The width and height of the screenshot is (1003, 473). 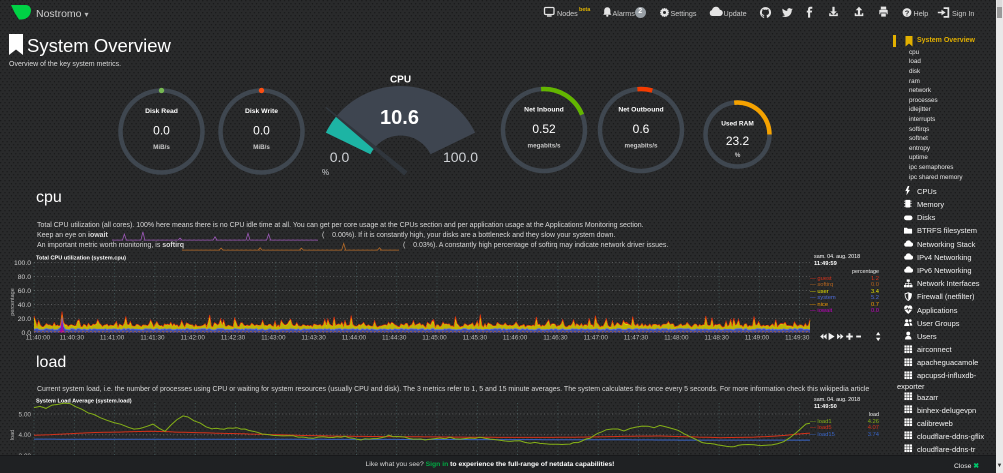 What do you see at coordinates (261, 111) in the screenshot?
I see `svg-text: Disk Write` at bounding box center [261, 111].